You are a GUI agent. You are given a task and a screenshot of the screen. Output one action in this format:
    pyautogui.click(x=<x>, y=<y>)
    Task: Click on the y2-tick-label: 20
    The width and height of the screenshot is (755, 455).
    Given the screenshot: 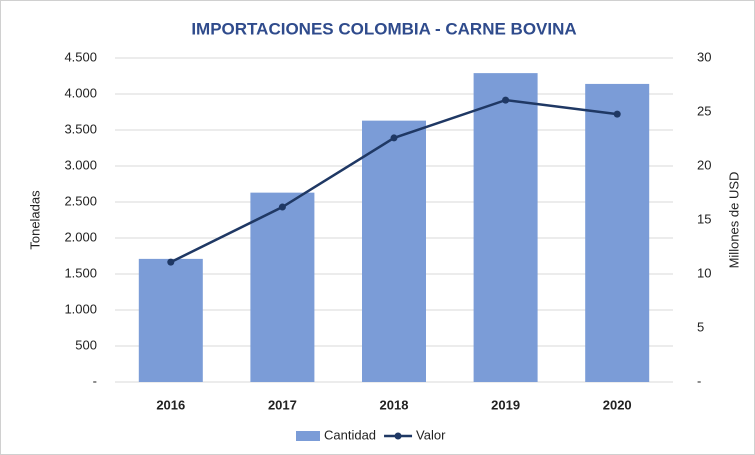 What is the action you would take?
    pyautogui.click(x=704, y=164)
    